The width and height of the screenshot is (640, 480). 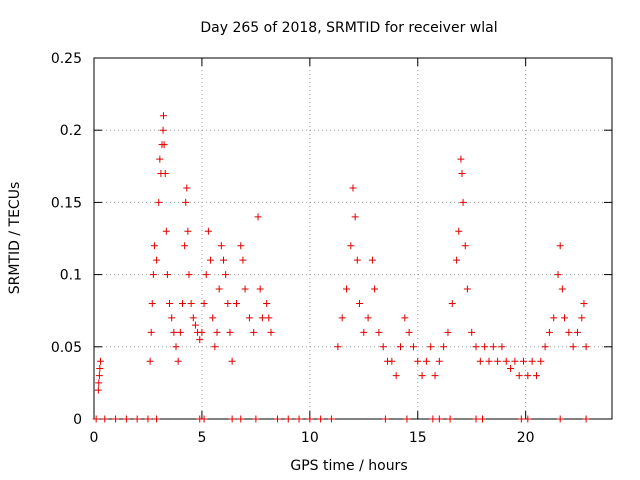 I want to click on x-tick-label: 10, so click(x=310, y=438).